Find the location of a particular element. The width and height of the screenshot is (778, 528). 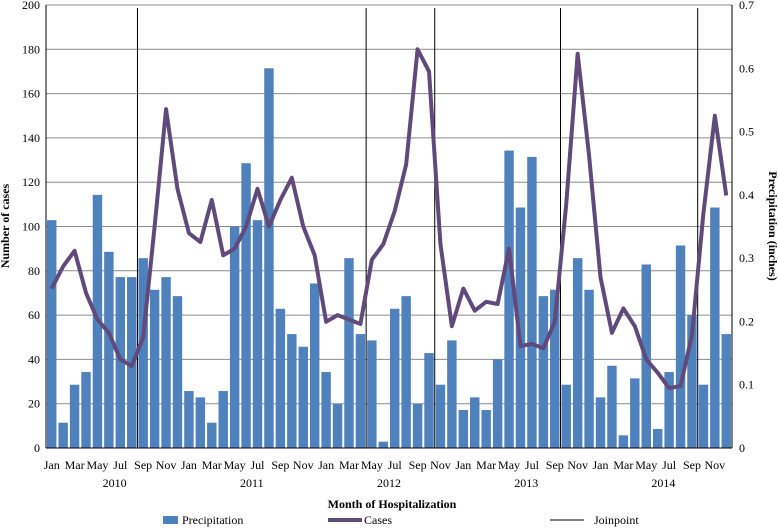

legend-label-precipitation: Precipitation is located at coordinates (212, 520).